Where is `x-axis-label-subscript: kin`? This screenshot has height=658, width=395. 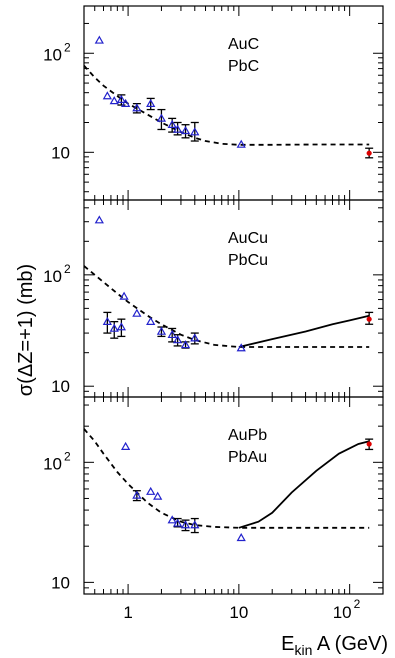 x-axis-label-subscript: kin is located at coordinates (304, 650).